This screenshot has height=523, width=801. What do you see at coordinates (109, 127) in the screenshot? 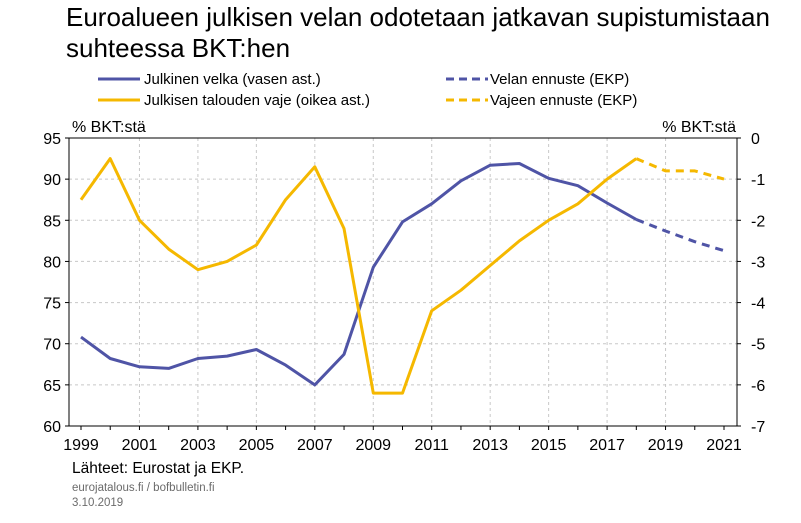
I see `left-axis-title: % BKT:stä` at bounding box center [109, 127].